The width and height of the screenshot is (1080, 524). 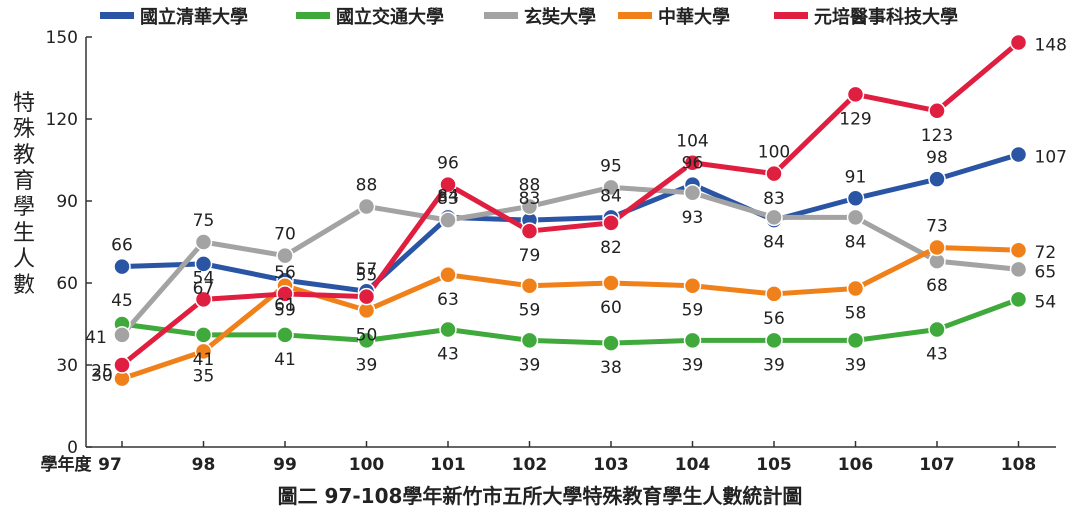 I want to click on data-label: 72, so click(x=1046, y=253).